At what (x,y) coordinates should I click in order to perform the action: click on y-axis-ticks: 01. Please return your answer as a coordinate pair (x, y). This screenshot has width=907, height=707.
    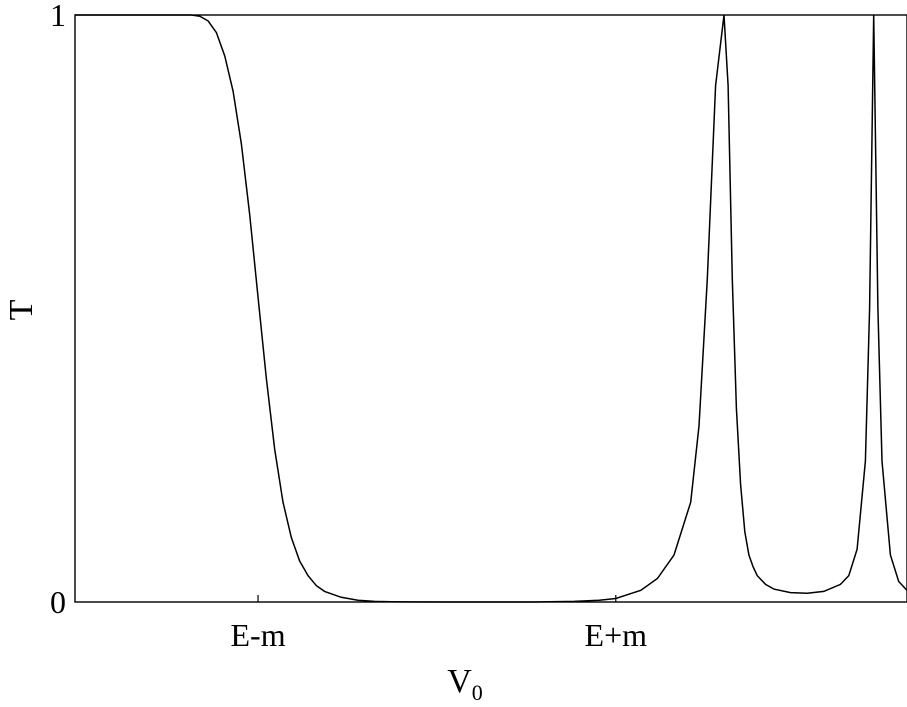
    Looking at the image, I should click on (58, 310).